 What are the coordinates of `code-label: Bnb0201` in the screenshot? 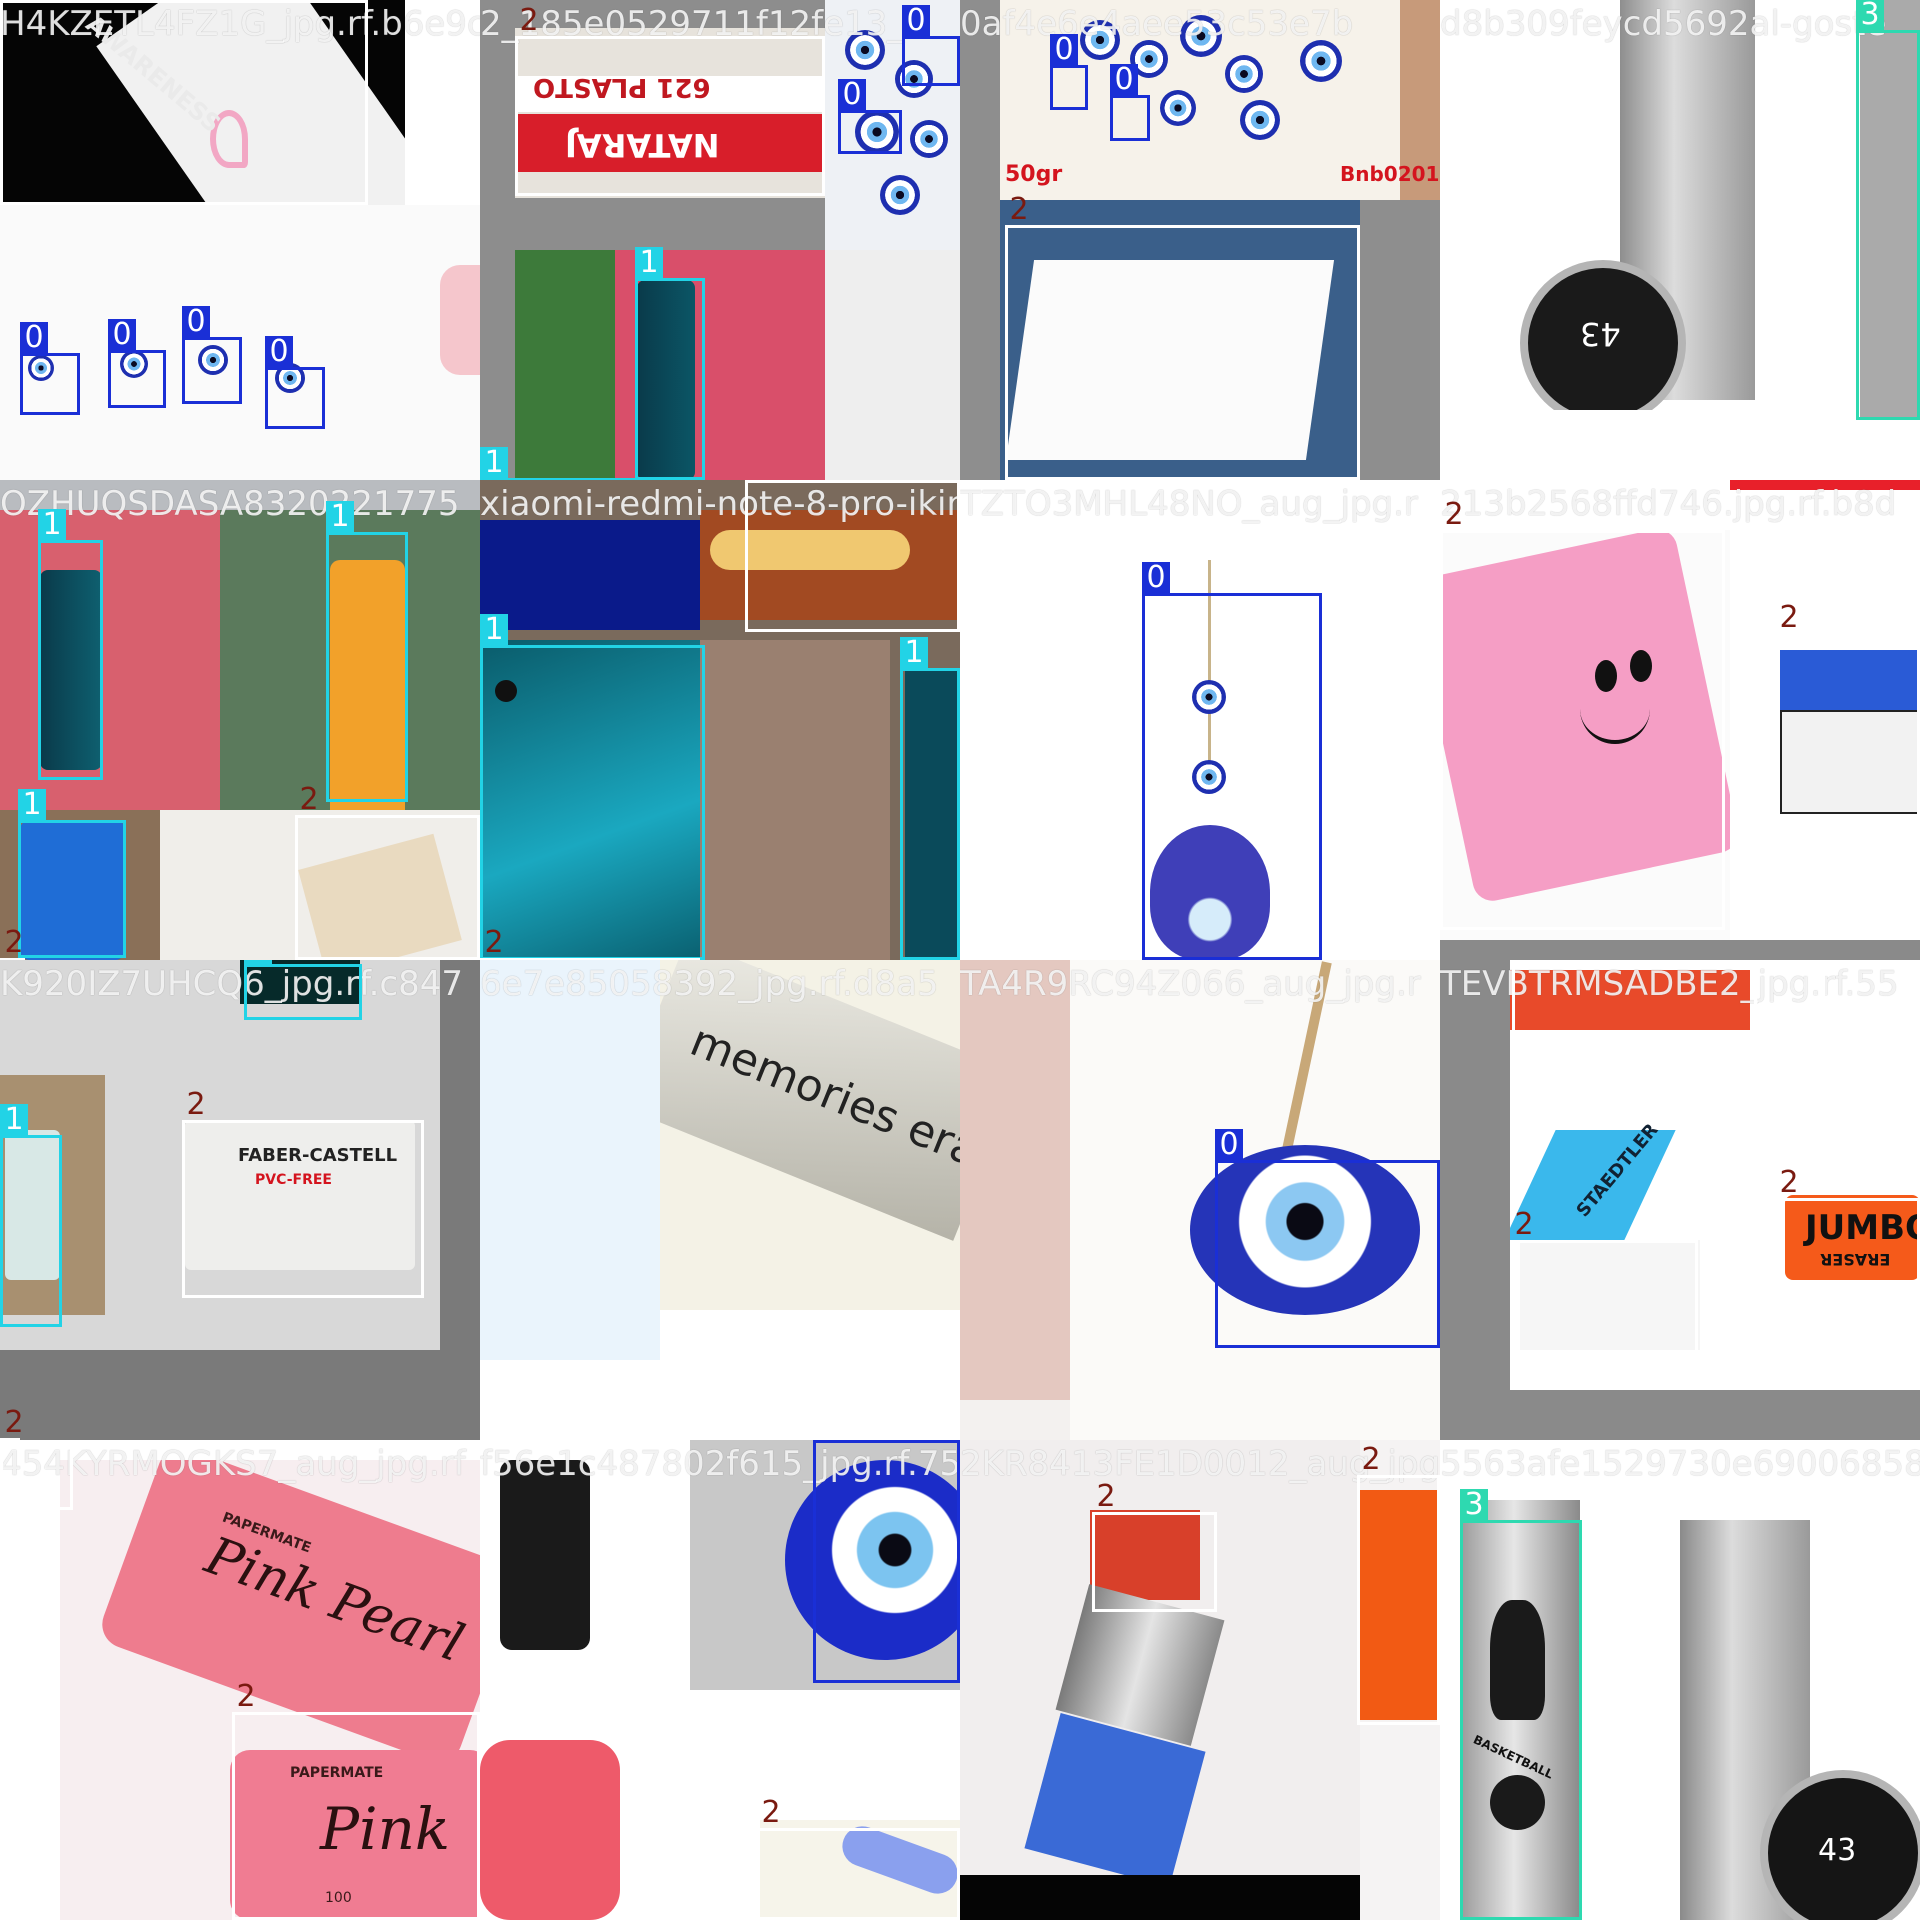 It's located at (1389, 174).